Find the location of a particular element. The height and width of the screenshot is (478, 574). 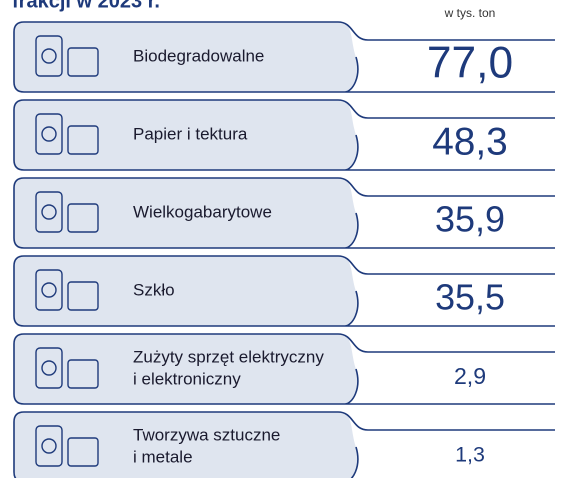

category-label: i metale is located at coordinates (163, 456).